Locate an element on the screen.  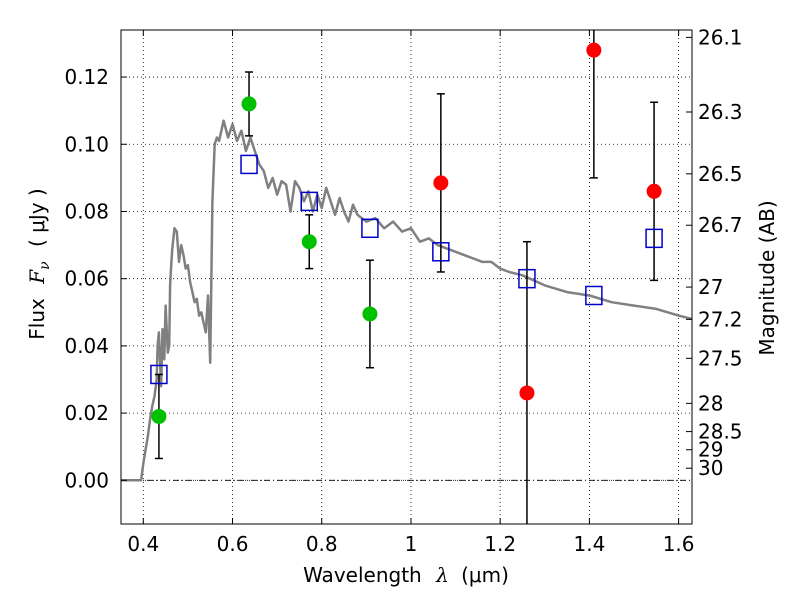
x-tick-label: 0.6 is located at coordinates (233, 544).